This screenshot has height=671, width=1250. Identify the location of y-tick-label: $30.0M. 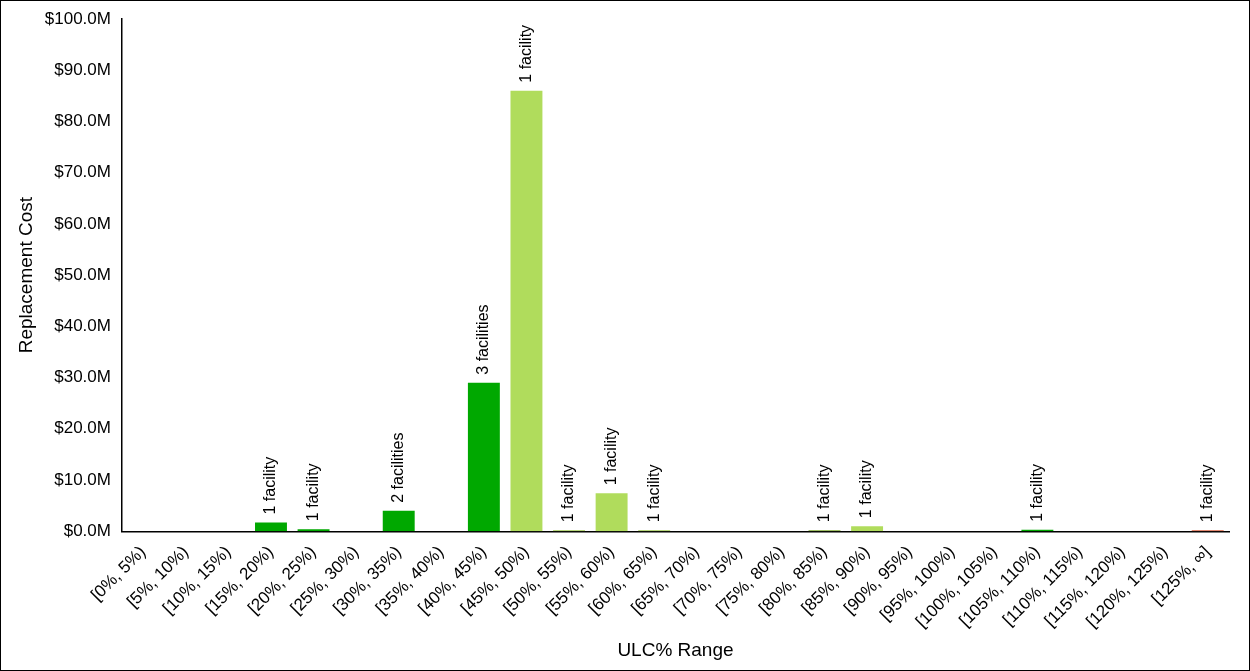
(82, 377).